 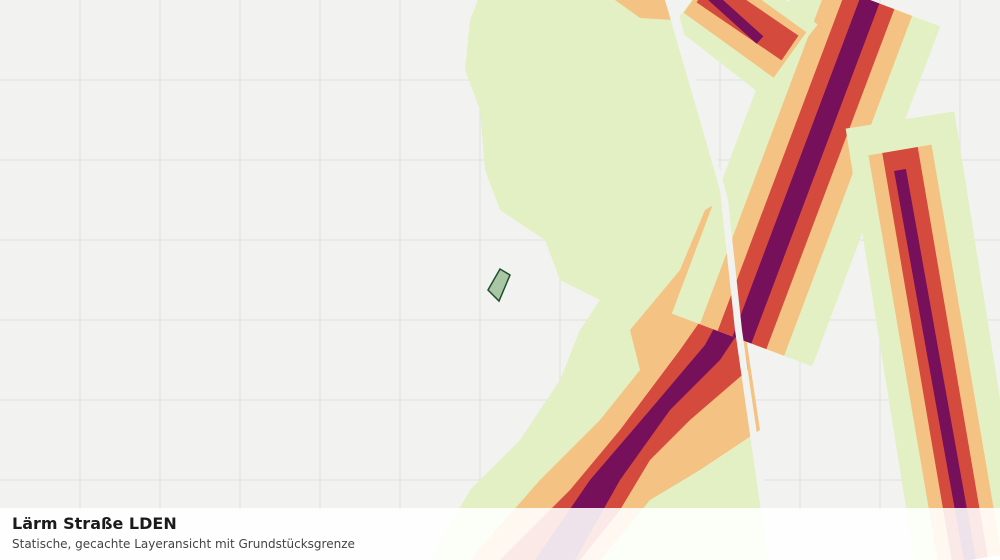 What do you see at coordinates (643, 10) in the screenshot?
I see `noise-zone-medium` at bounding box center [643, 10].